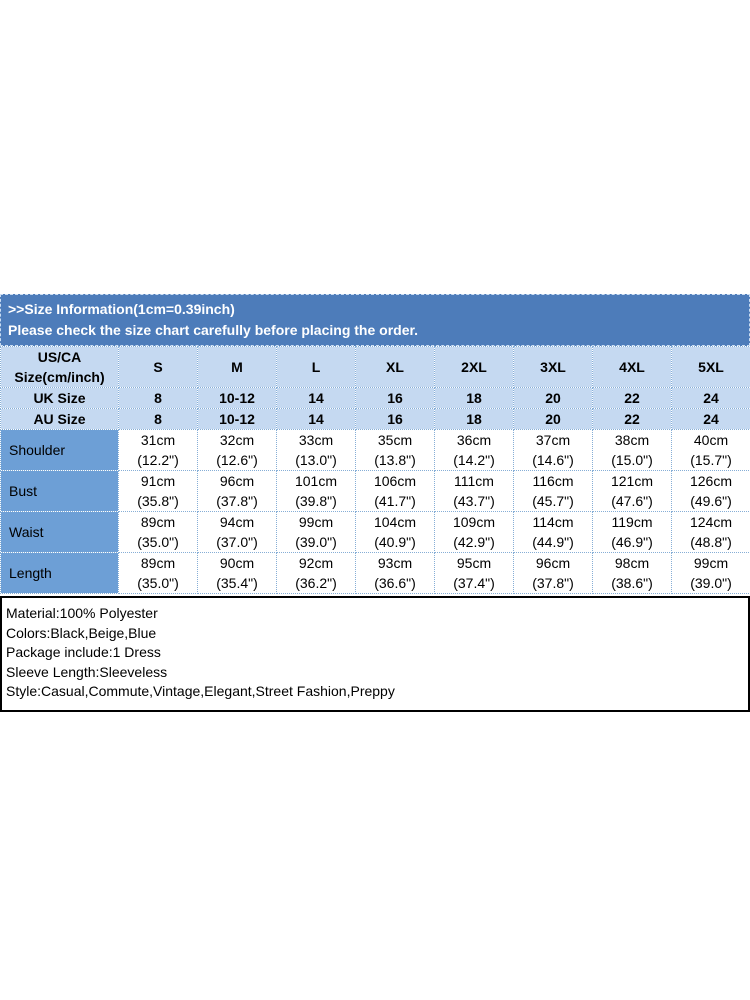 This screenshot has width=750, height=1000. What do you see at coordinates (395, 419) in the screenshot?
I see `au-size-value: 16` at bounding box center [395, 419].